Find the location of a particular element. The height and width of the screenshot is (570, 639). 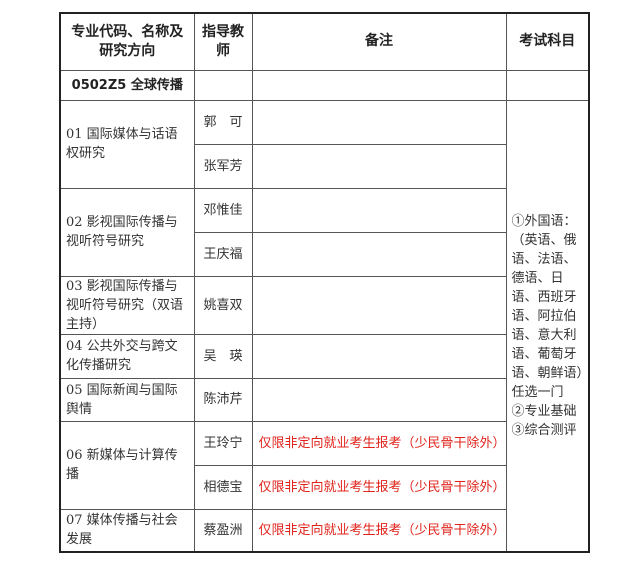

table-row: 03 影视国际传播与视听符号研究（双语主持） 姚喜双 is located at coordinates (324, 305).